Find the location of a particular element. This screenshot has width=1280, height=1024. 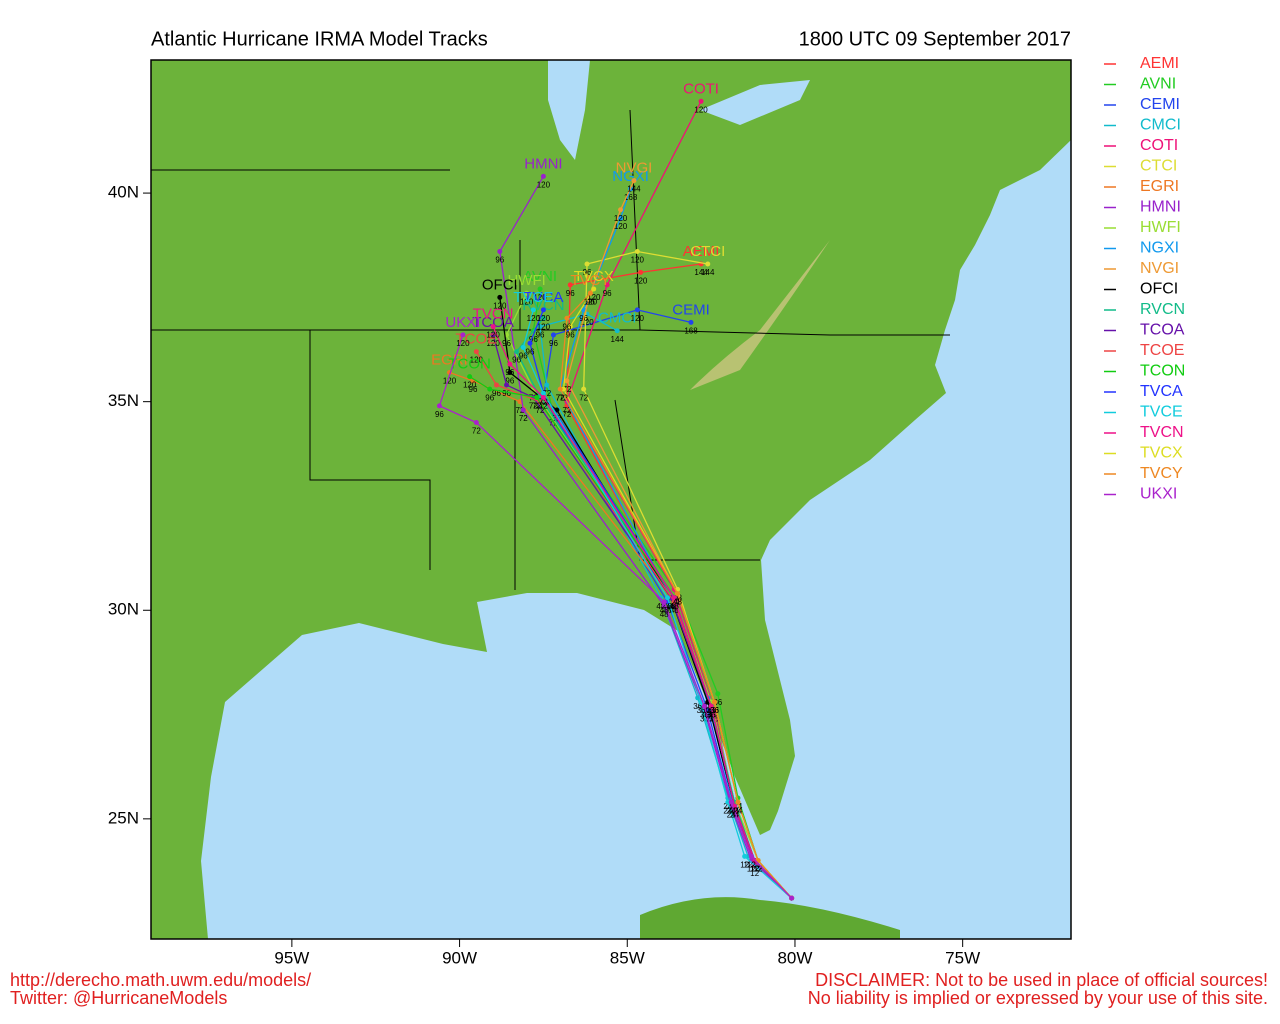

x-tick-label: 95W is located at coordinates (291, 957).